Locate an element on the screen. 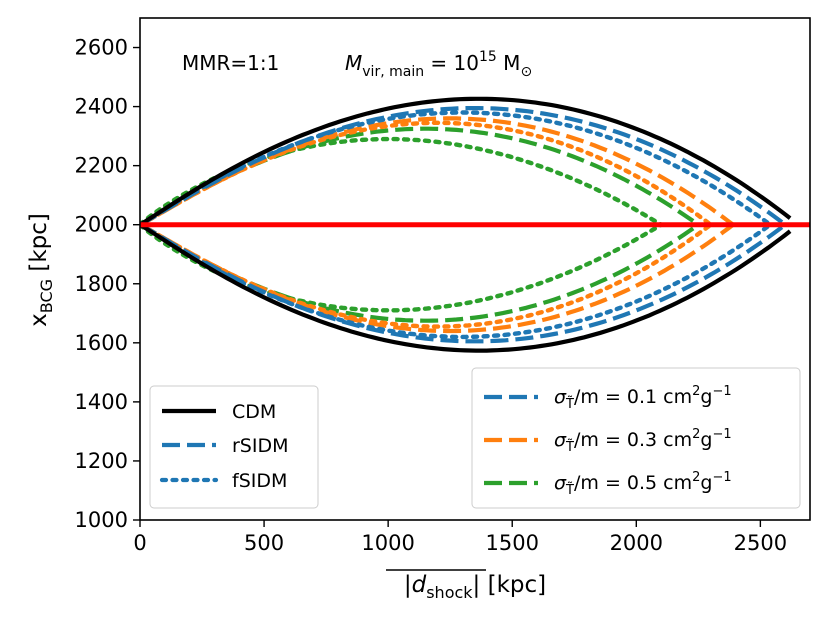 Image resolution: width=830 pixels, height=623 pixels. legend-cross-sections-box is located at coordinates (636, 438).